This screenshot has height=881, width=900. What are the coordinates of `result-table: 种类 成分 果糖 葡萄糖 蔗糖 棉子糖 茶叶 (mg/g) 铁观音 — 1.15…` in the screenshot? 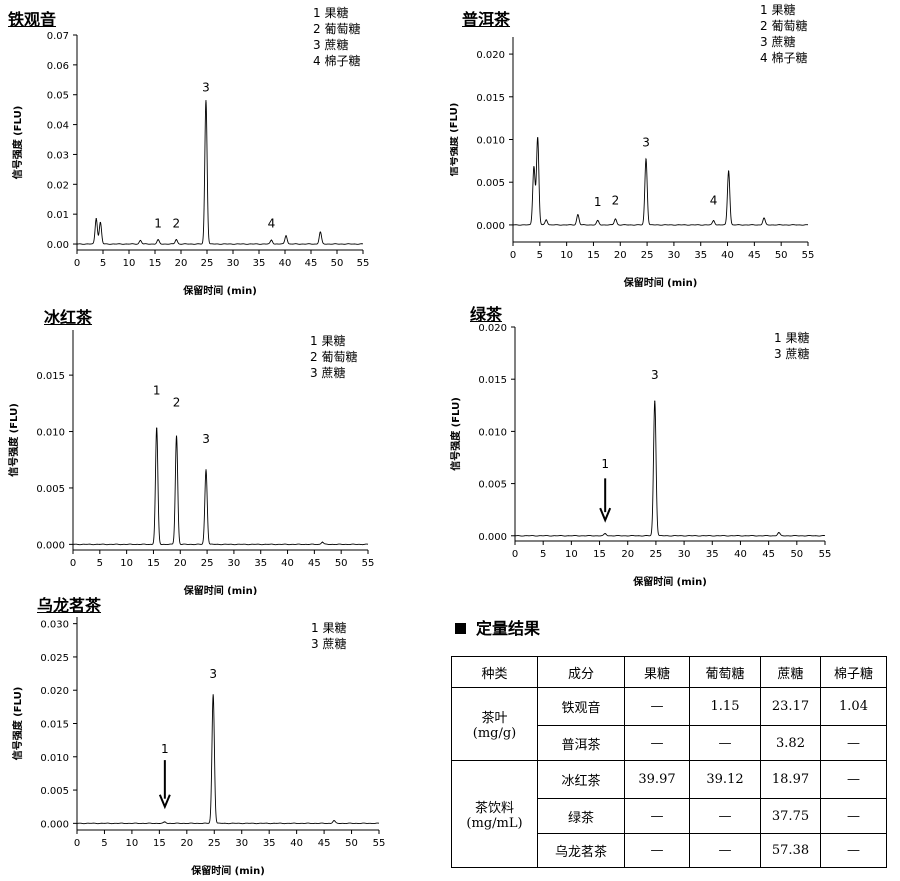 It's located at (669, 762).